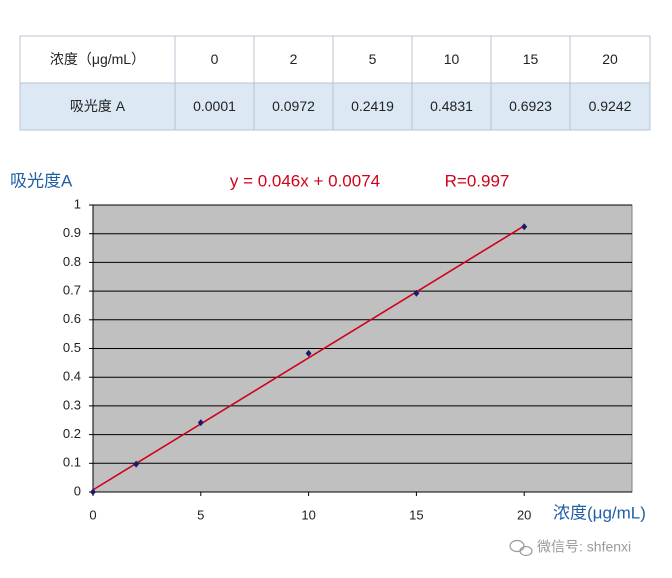  What do you see at coordinates (97, 59) in the screenshot?
I see `table-cell: 浓度（μg/mL）` at bounding box center [97, 59].